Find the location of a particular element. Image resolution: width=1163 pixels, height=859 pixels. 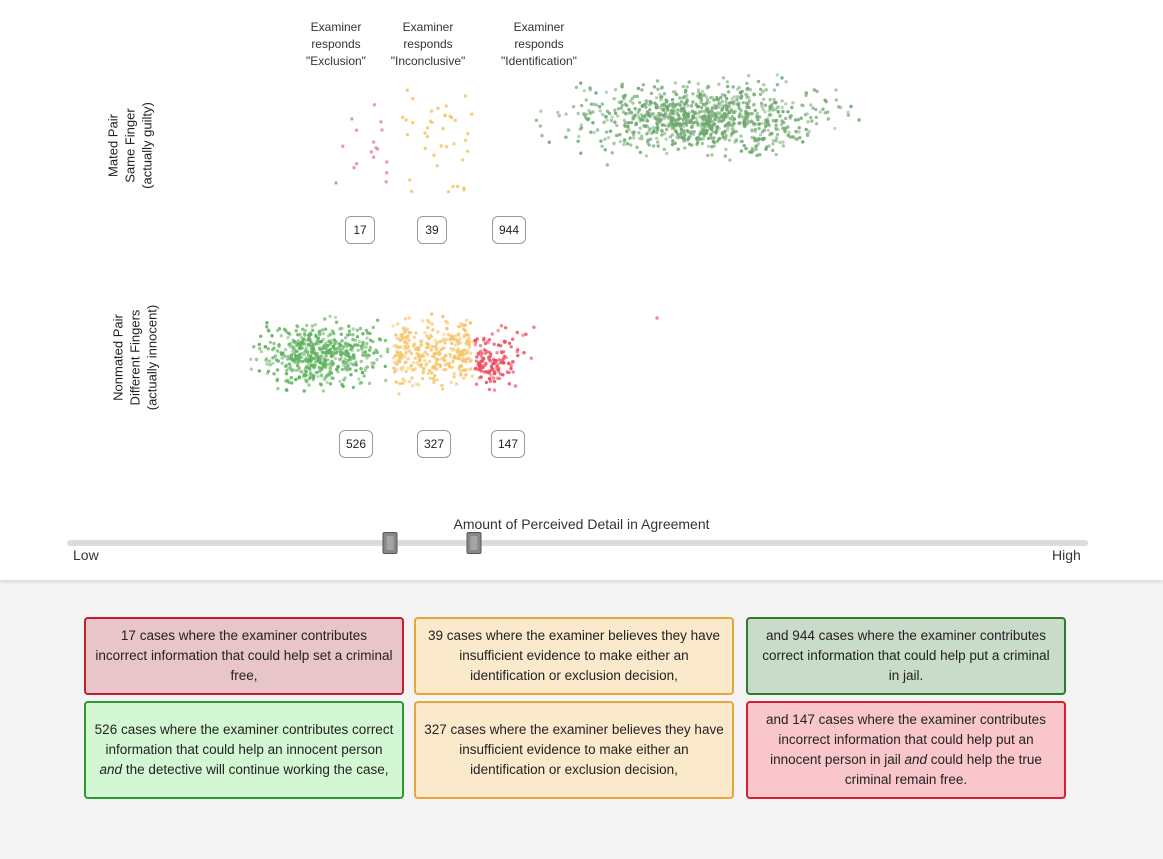

slider-handle-lower-threshold is located at coordinates (390, 543).